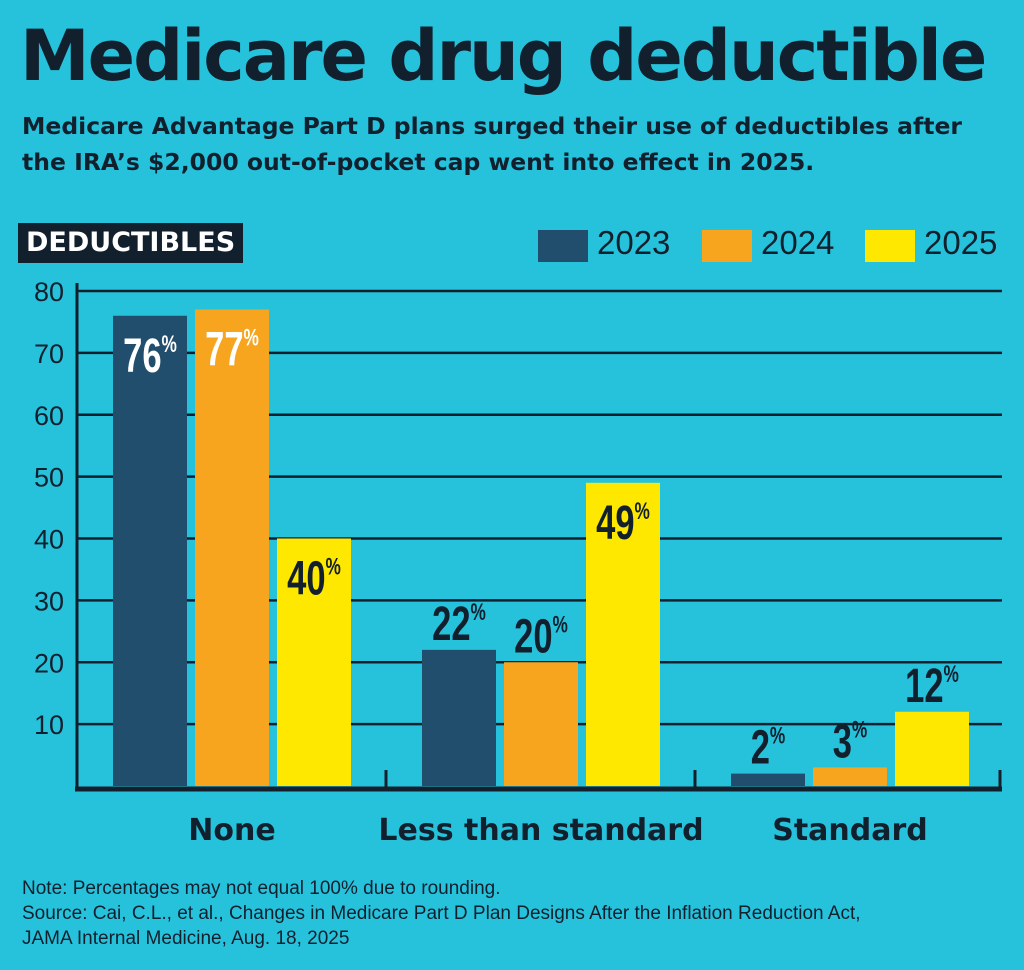 The image size is (1024, 970). What do you see at coordinates (890, 246) in the screenshot?
I see `legend-swatch-2025` at bounding box center [890, 246].